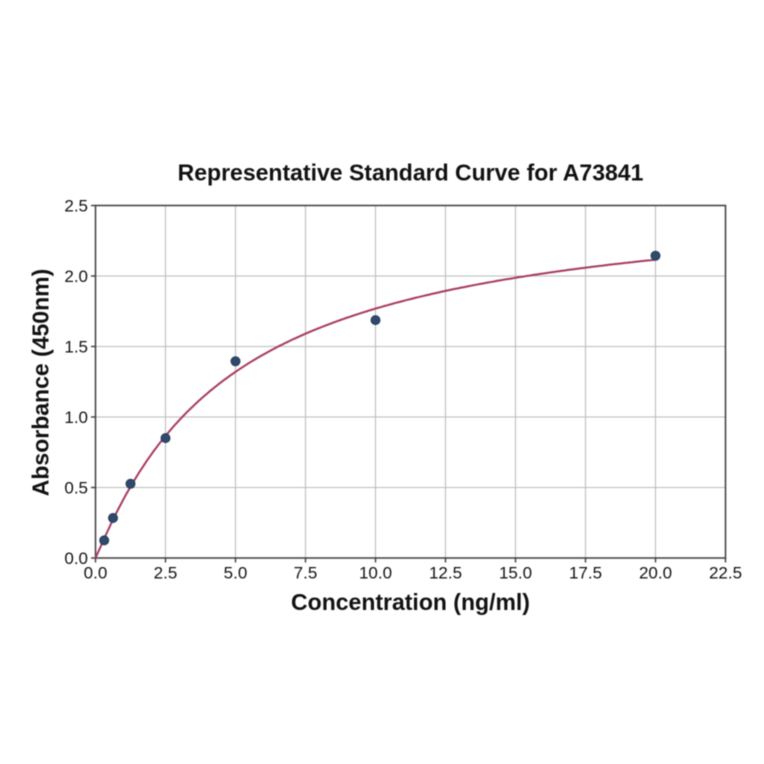 The image size is (764, 764). What do you see at coordinates (375, 573) in the screenshot?
I see `svg-text: 10.0` at bounding box center [375, 573].